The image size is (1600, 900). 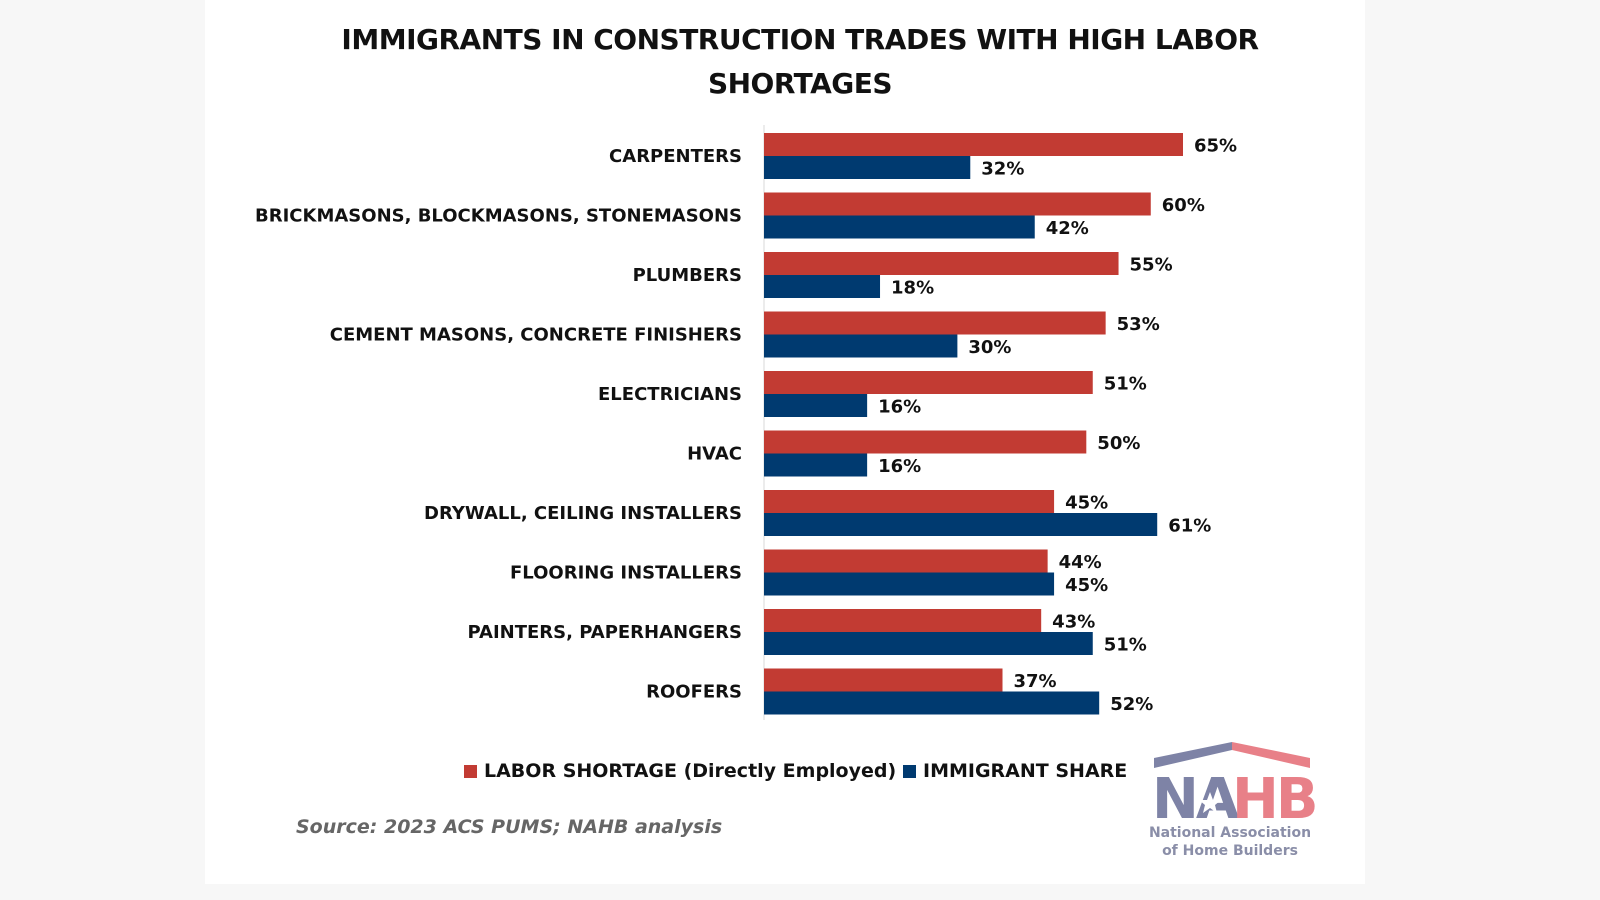 I want to click on legend-swatch-immigrant-share, so click(x=909, y=771).